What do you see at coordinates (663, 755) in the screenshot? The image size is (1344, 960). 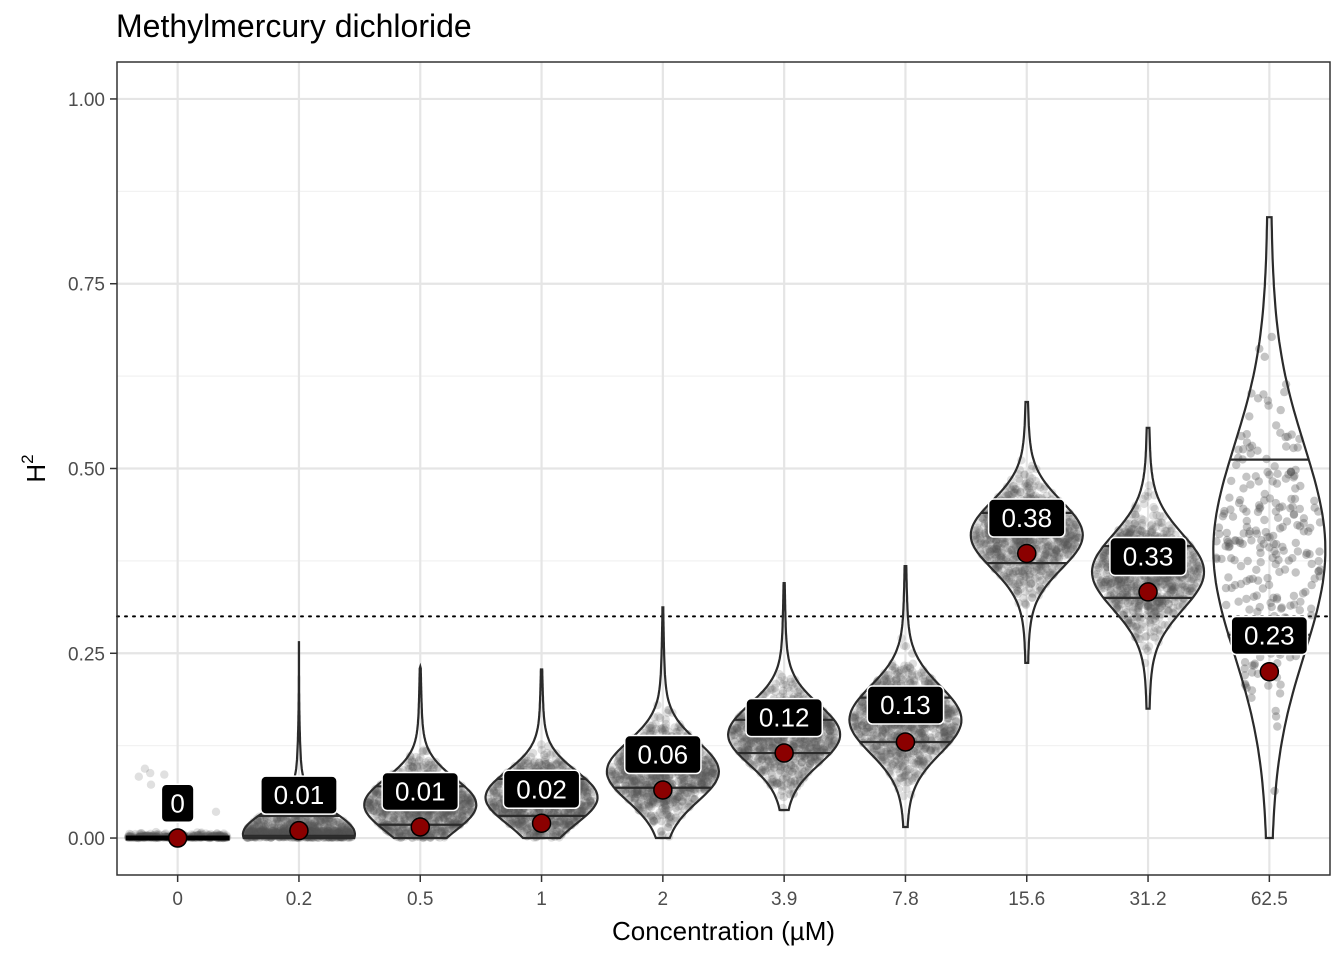 I see `value-label: 0.06` at bounding box center [663, 755].